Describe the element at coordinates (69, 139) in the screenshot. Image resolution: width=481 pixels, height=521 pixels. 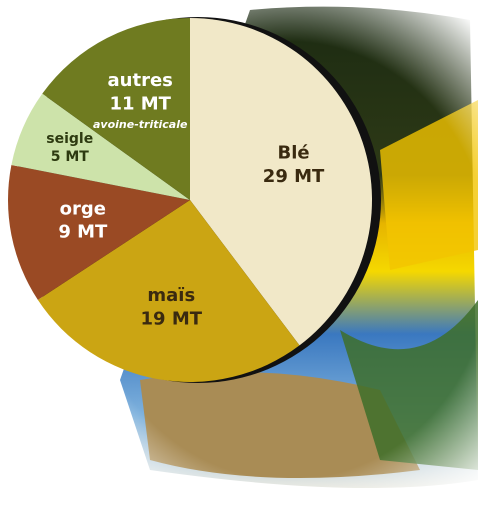
I see `category-label: seigle` at that location.